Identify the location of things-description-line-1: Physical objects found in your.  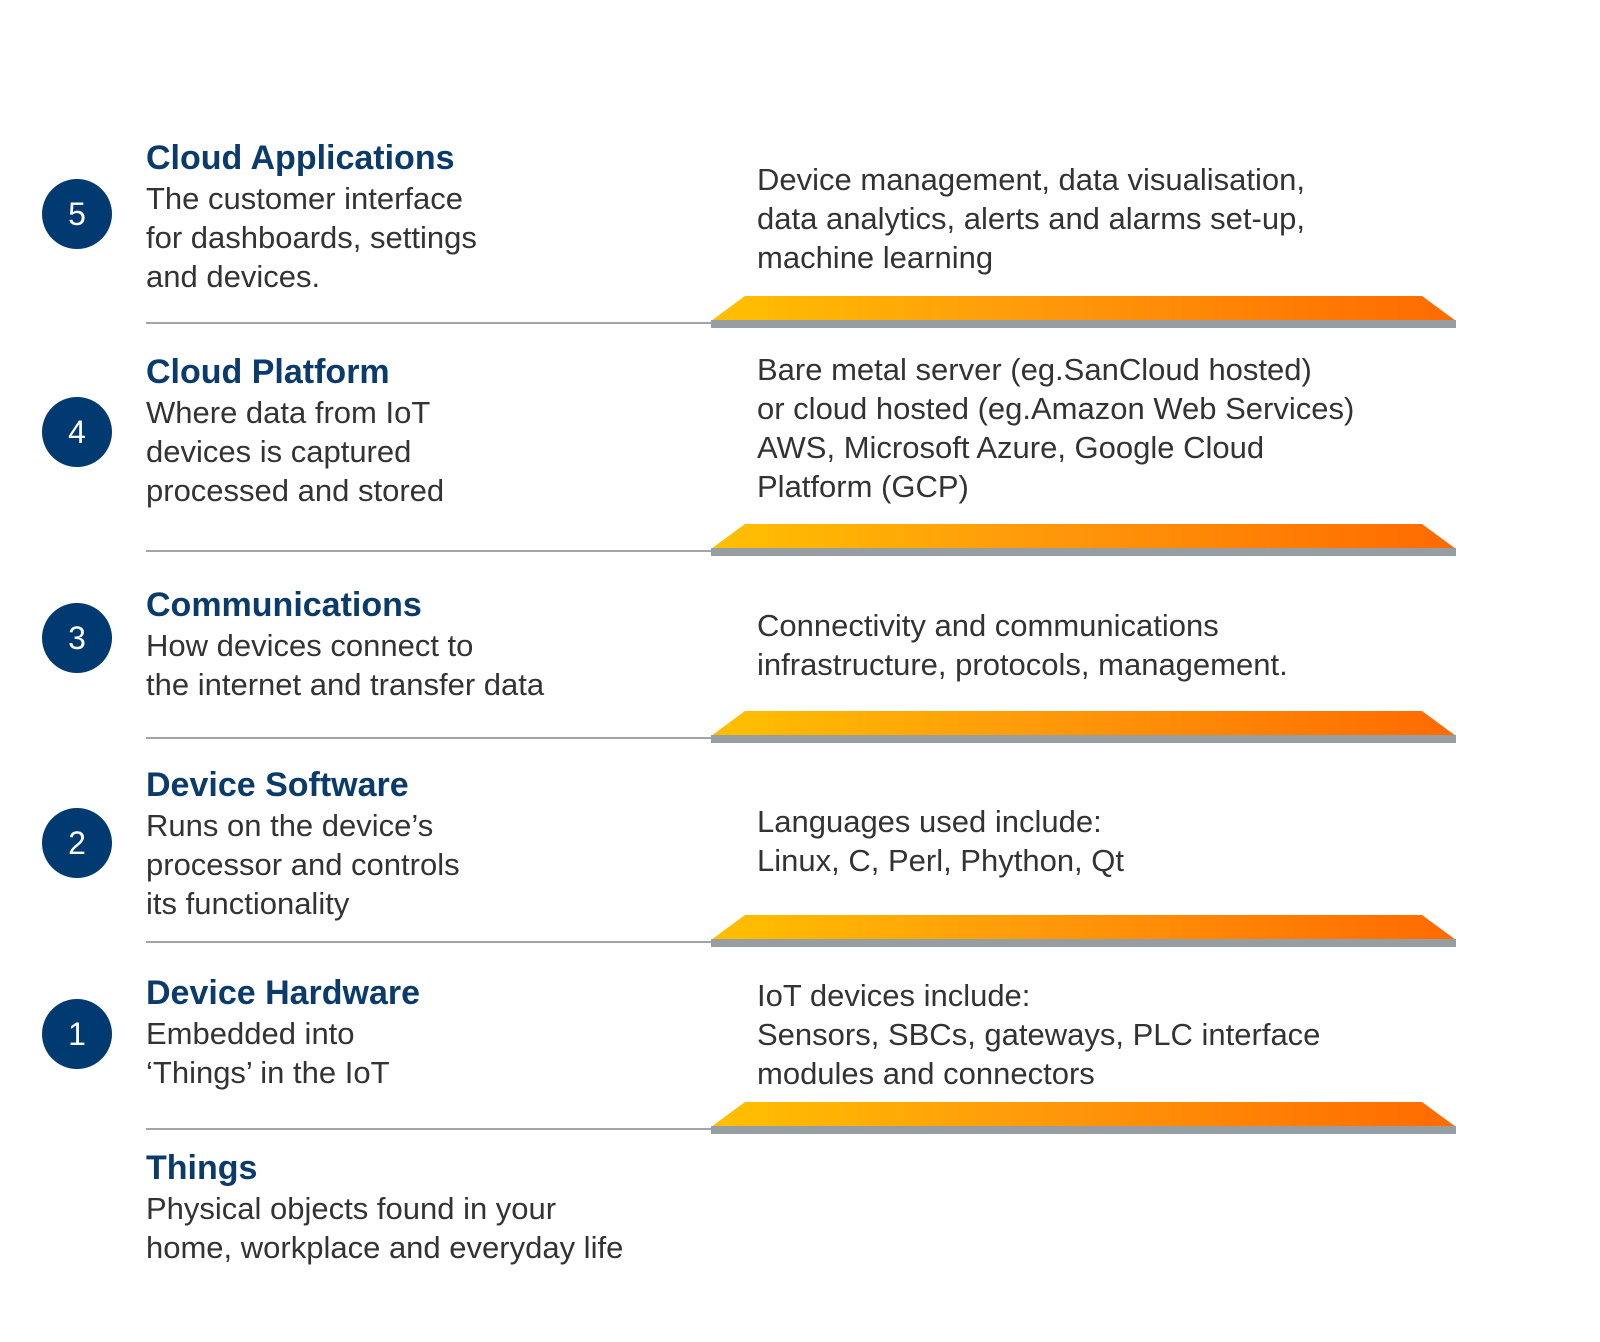
(351, 1208).